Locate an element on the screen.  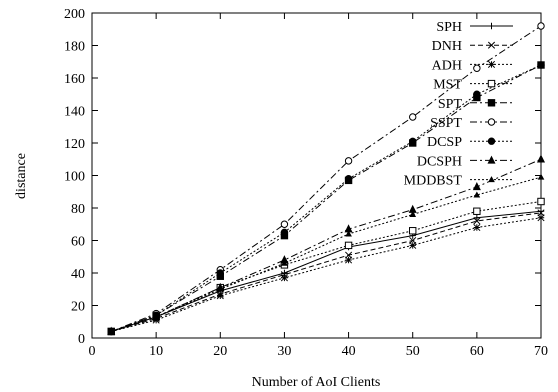
legend-marker-dnh is located at coordinates (491, 45).